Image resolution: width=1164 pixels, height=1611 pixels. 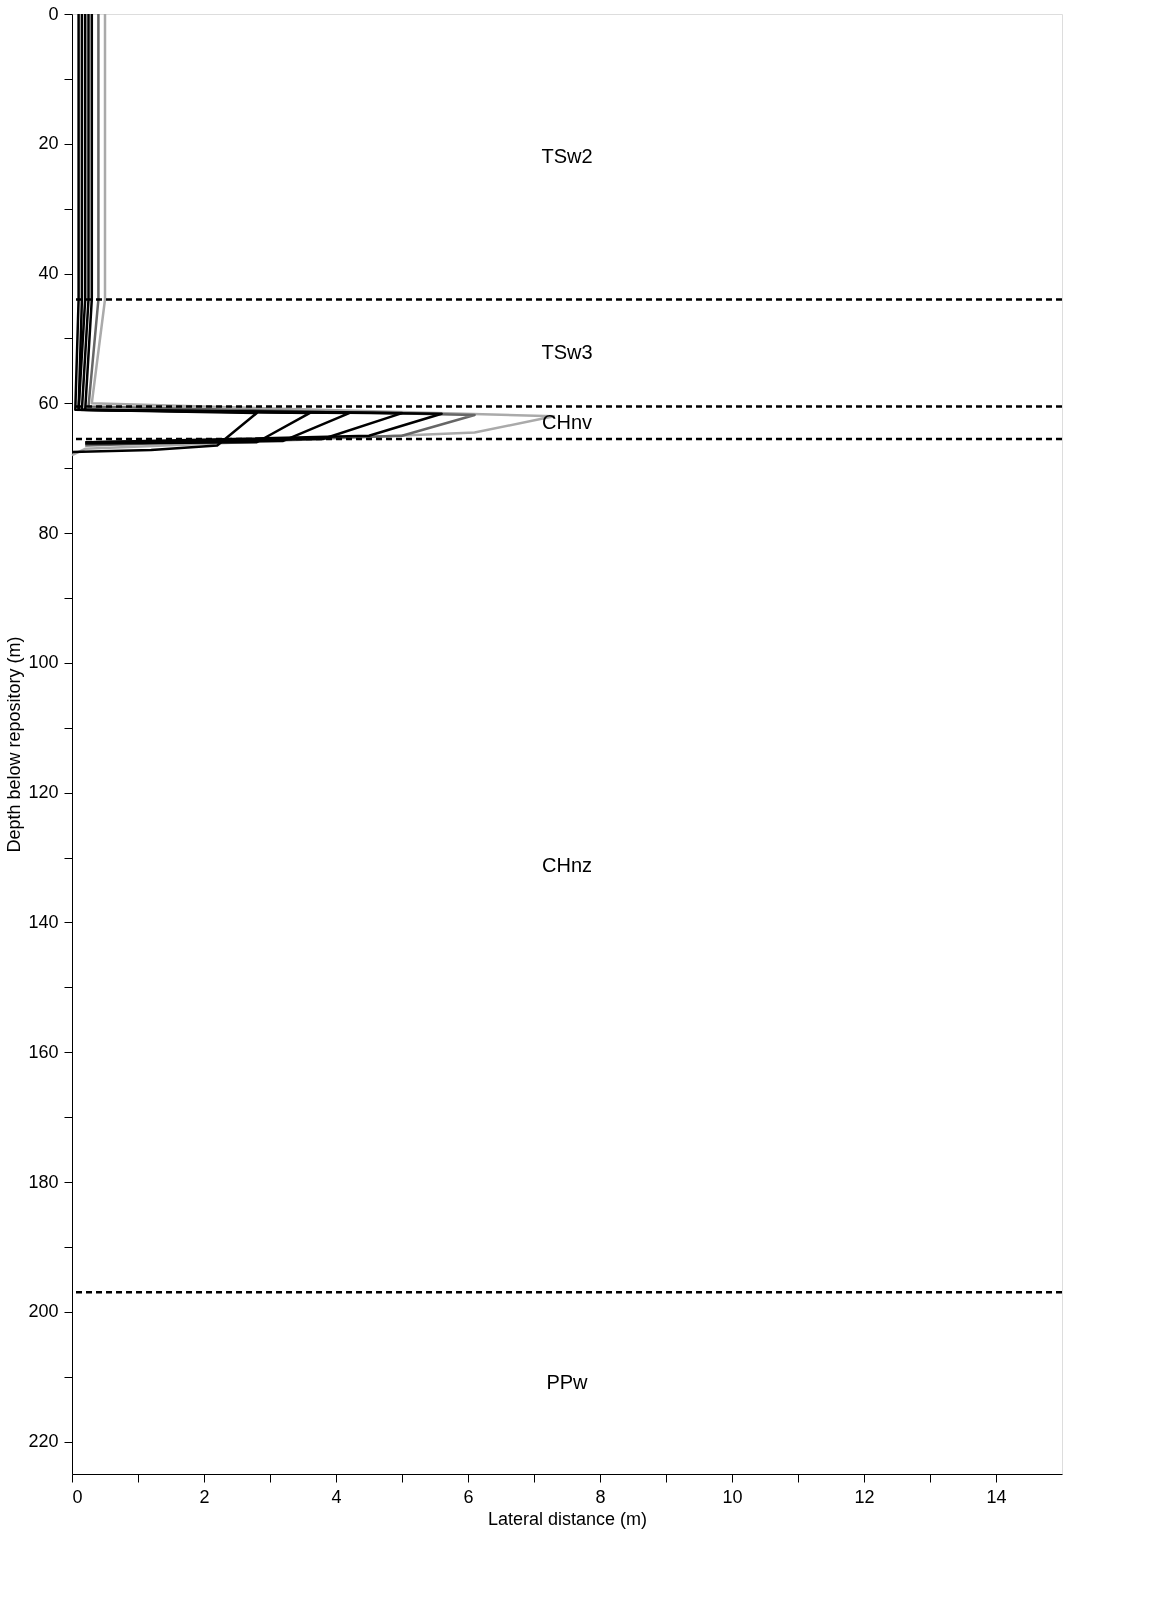 I want to click on x-tick-label: 8, so click(x=600, y=1496).